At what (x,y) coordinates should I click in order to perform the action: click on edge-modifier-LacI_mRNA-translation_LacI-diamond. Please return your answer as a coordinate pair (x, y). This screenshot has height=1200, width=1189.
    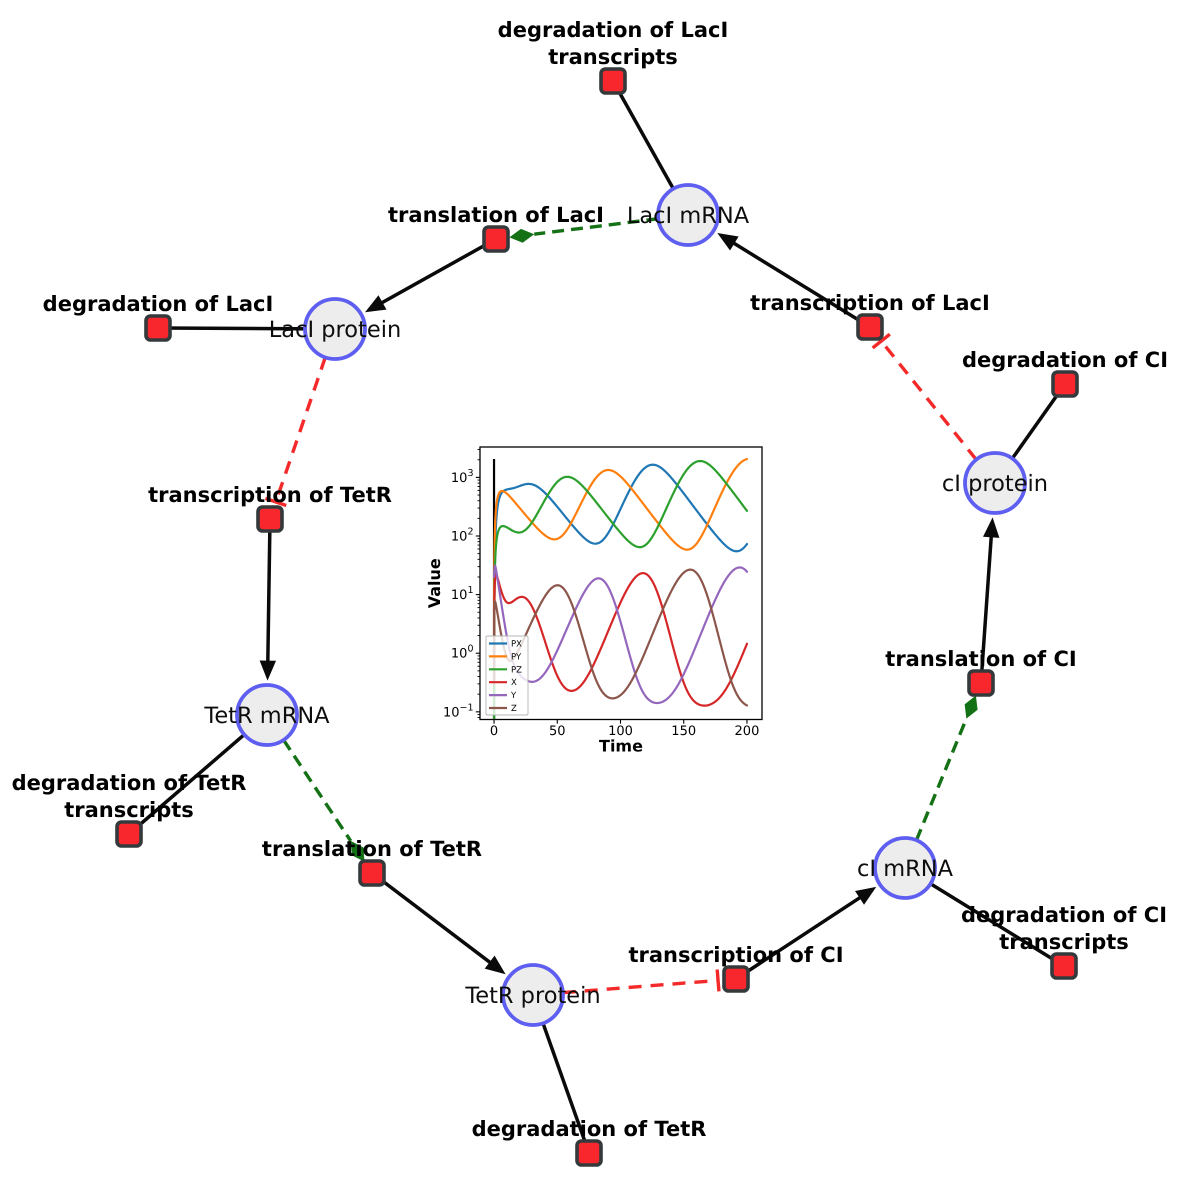
    Looking at the image, I should click on (522, 235).